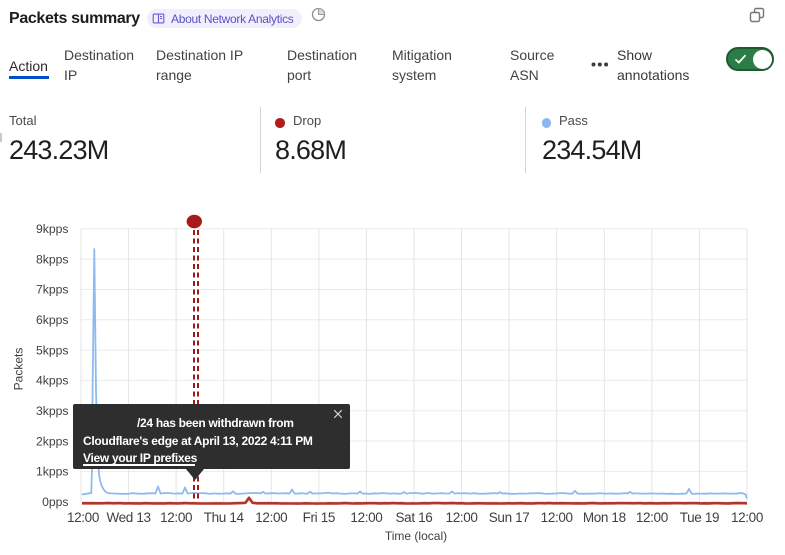 This screenshot has height=555, width=785. I want to click on svg-text: 9kpps, so click(52, 229).